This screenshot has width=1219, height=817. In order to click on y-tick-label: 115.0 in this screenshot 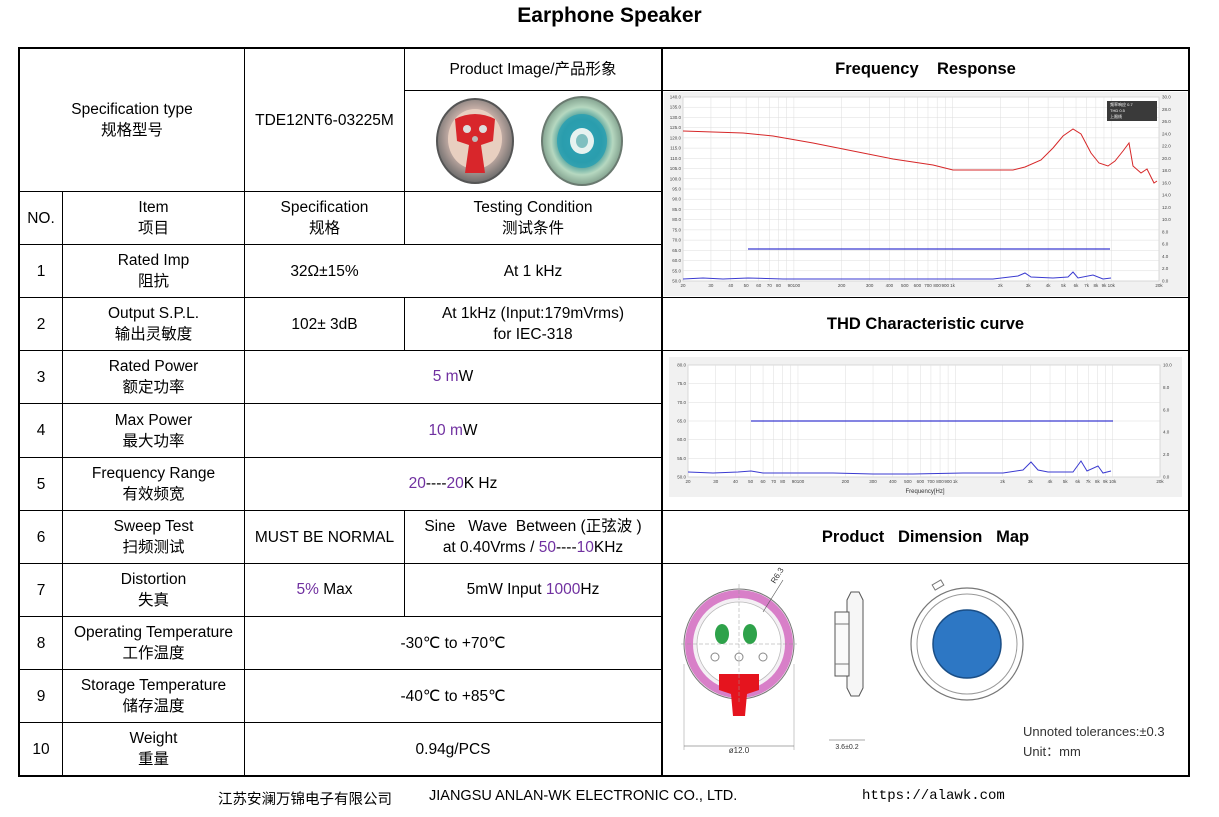, I will do `click(675, 148)`.